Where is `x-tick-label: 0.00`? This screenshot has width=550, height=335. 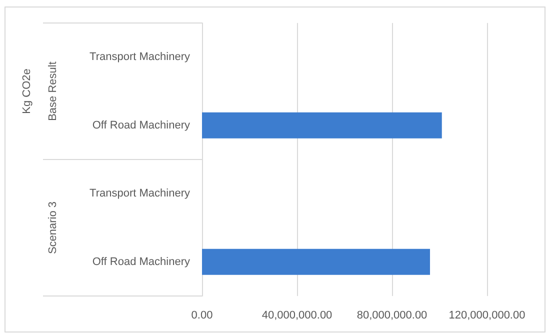
x-tick-label: 0.00 is located at coordinates (202, 316).